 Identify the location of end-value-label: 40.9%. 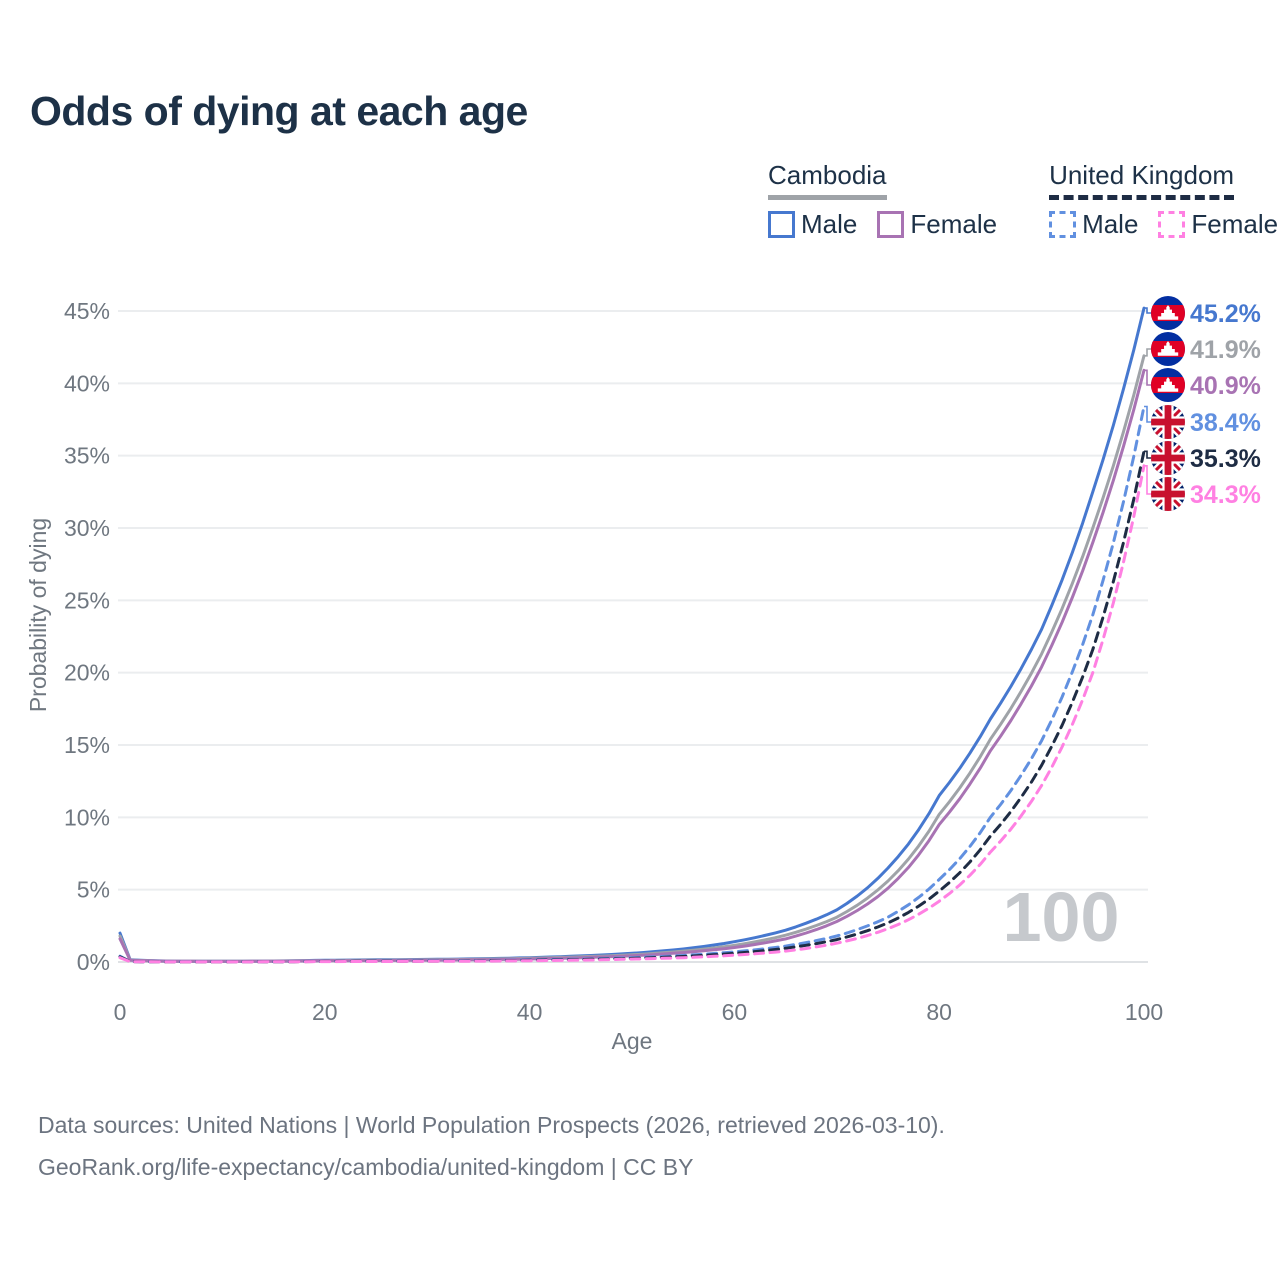
(1225, 386).